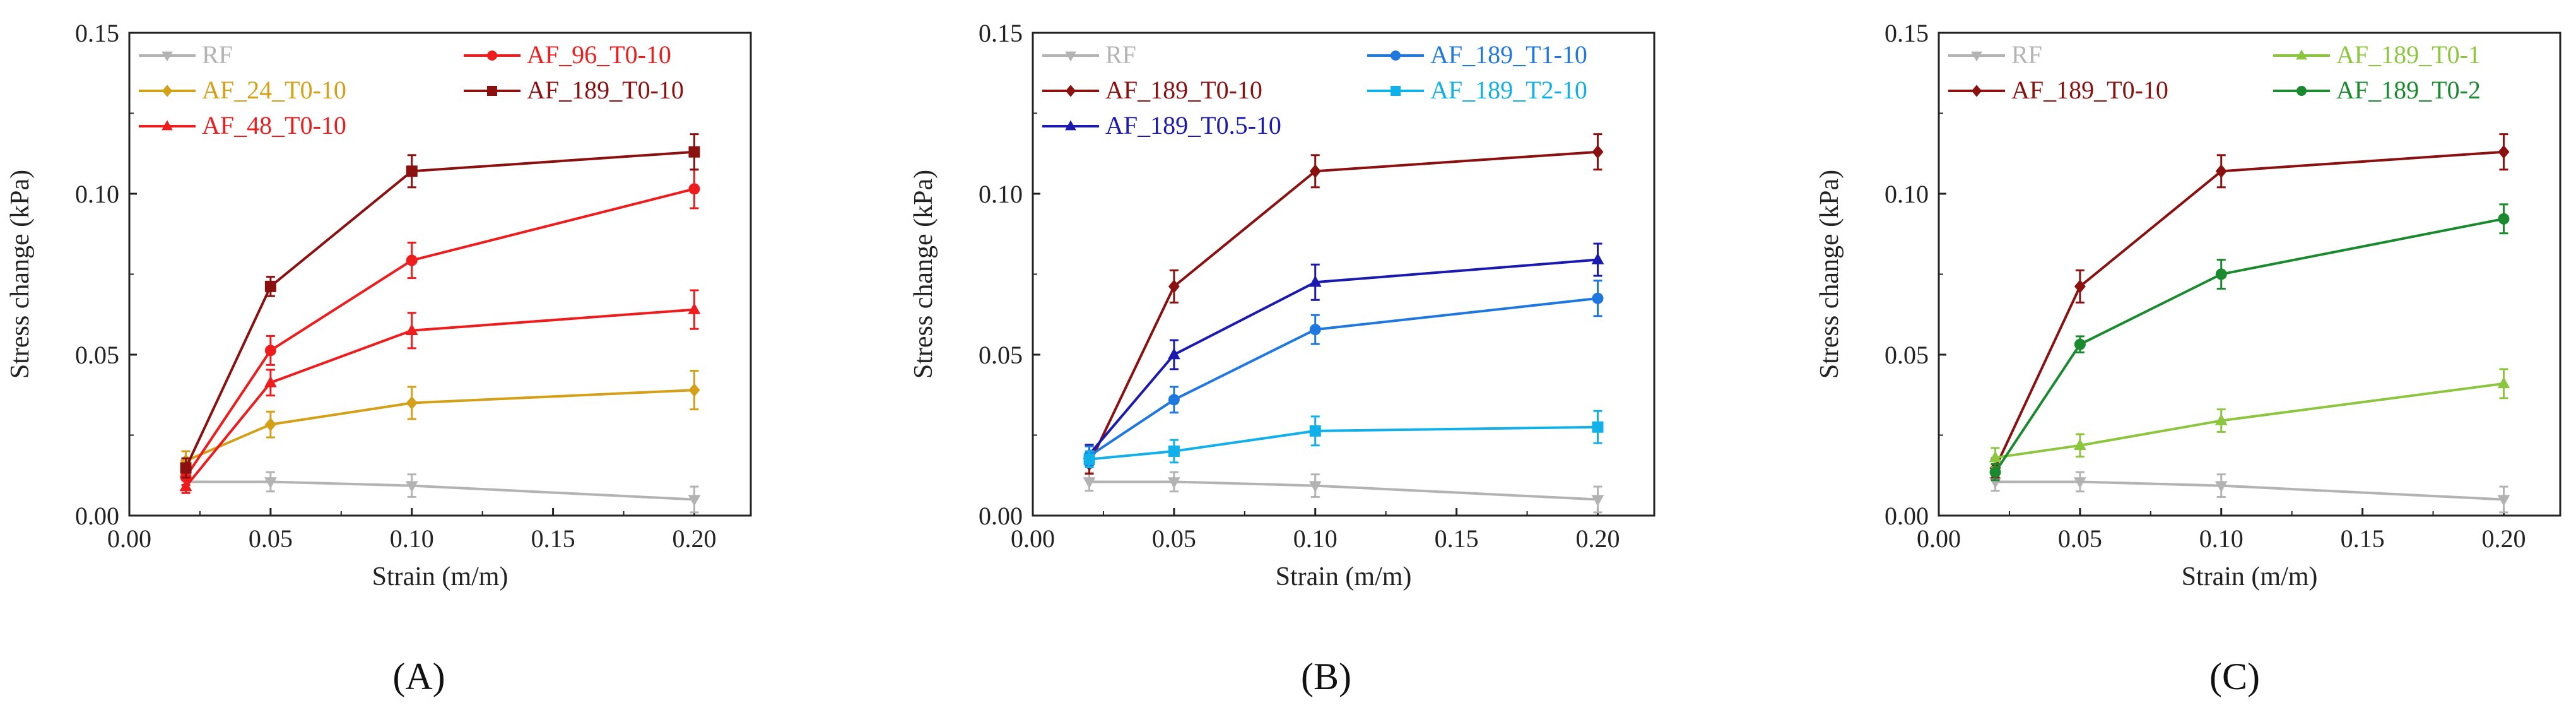  What do you see at coordinates (1939, 538) in the screenshot?
I see `x-tick-label: 0.00` at bounding box center [1939, 538].